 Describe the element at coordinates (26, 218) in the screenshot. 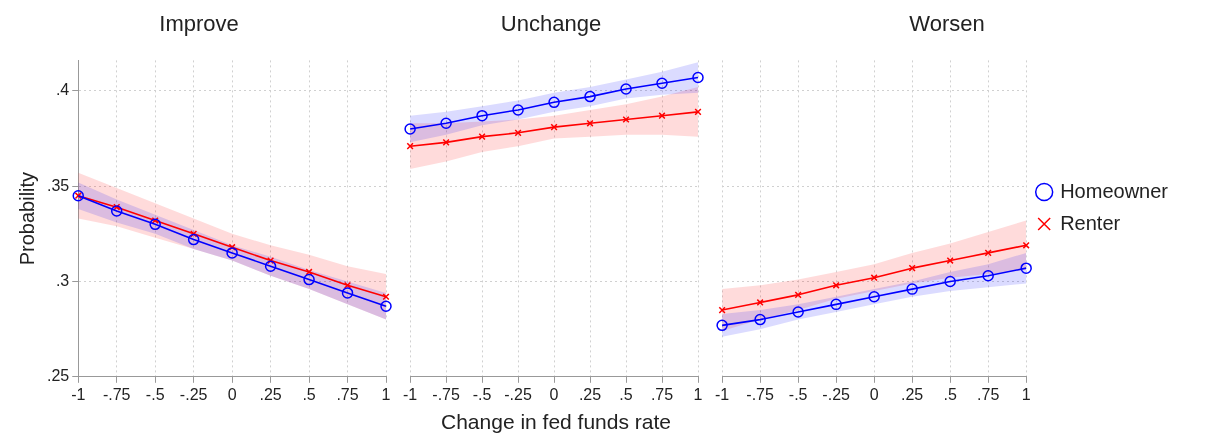

I see `y-axis-title: Probability` at that location.